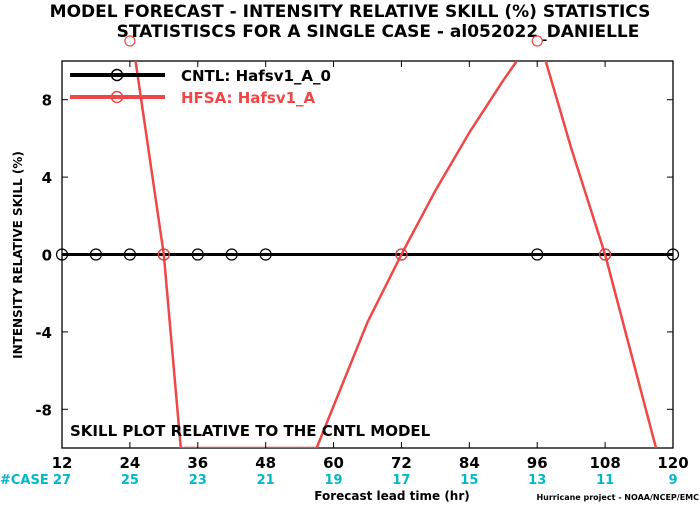  Describe the element at coordinates (334, 480) in the screenshot. I see `case-count: 19` at that location.